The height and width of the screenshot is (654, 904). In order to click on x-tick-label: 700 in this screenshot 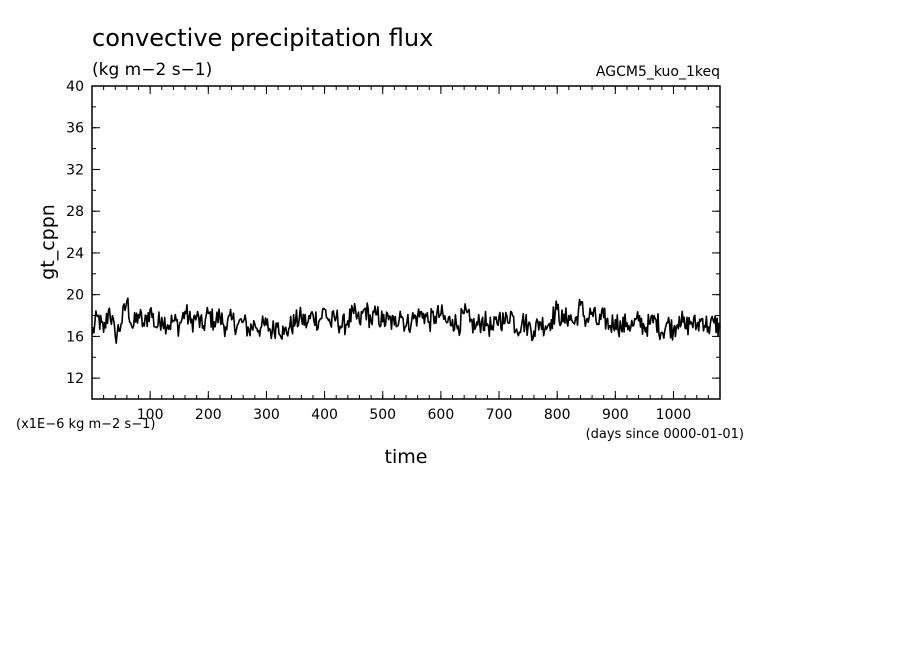, I will do `click(499, 415)`.